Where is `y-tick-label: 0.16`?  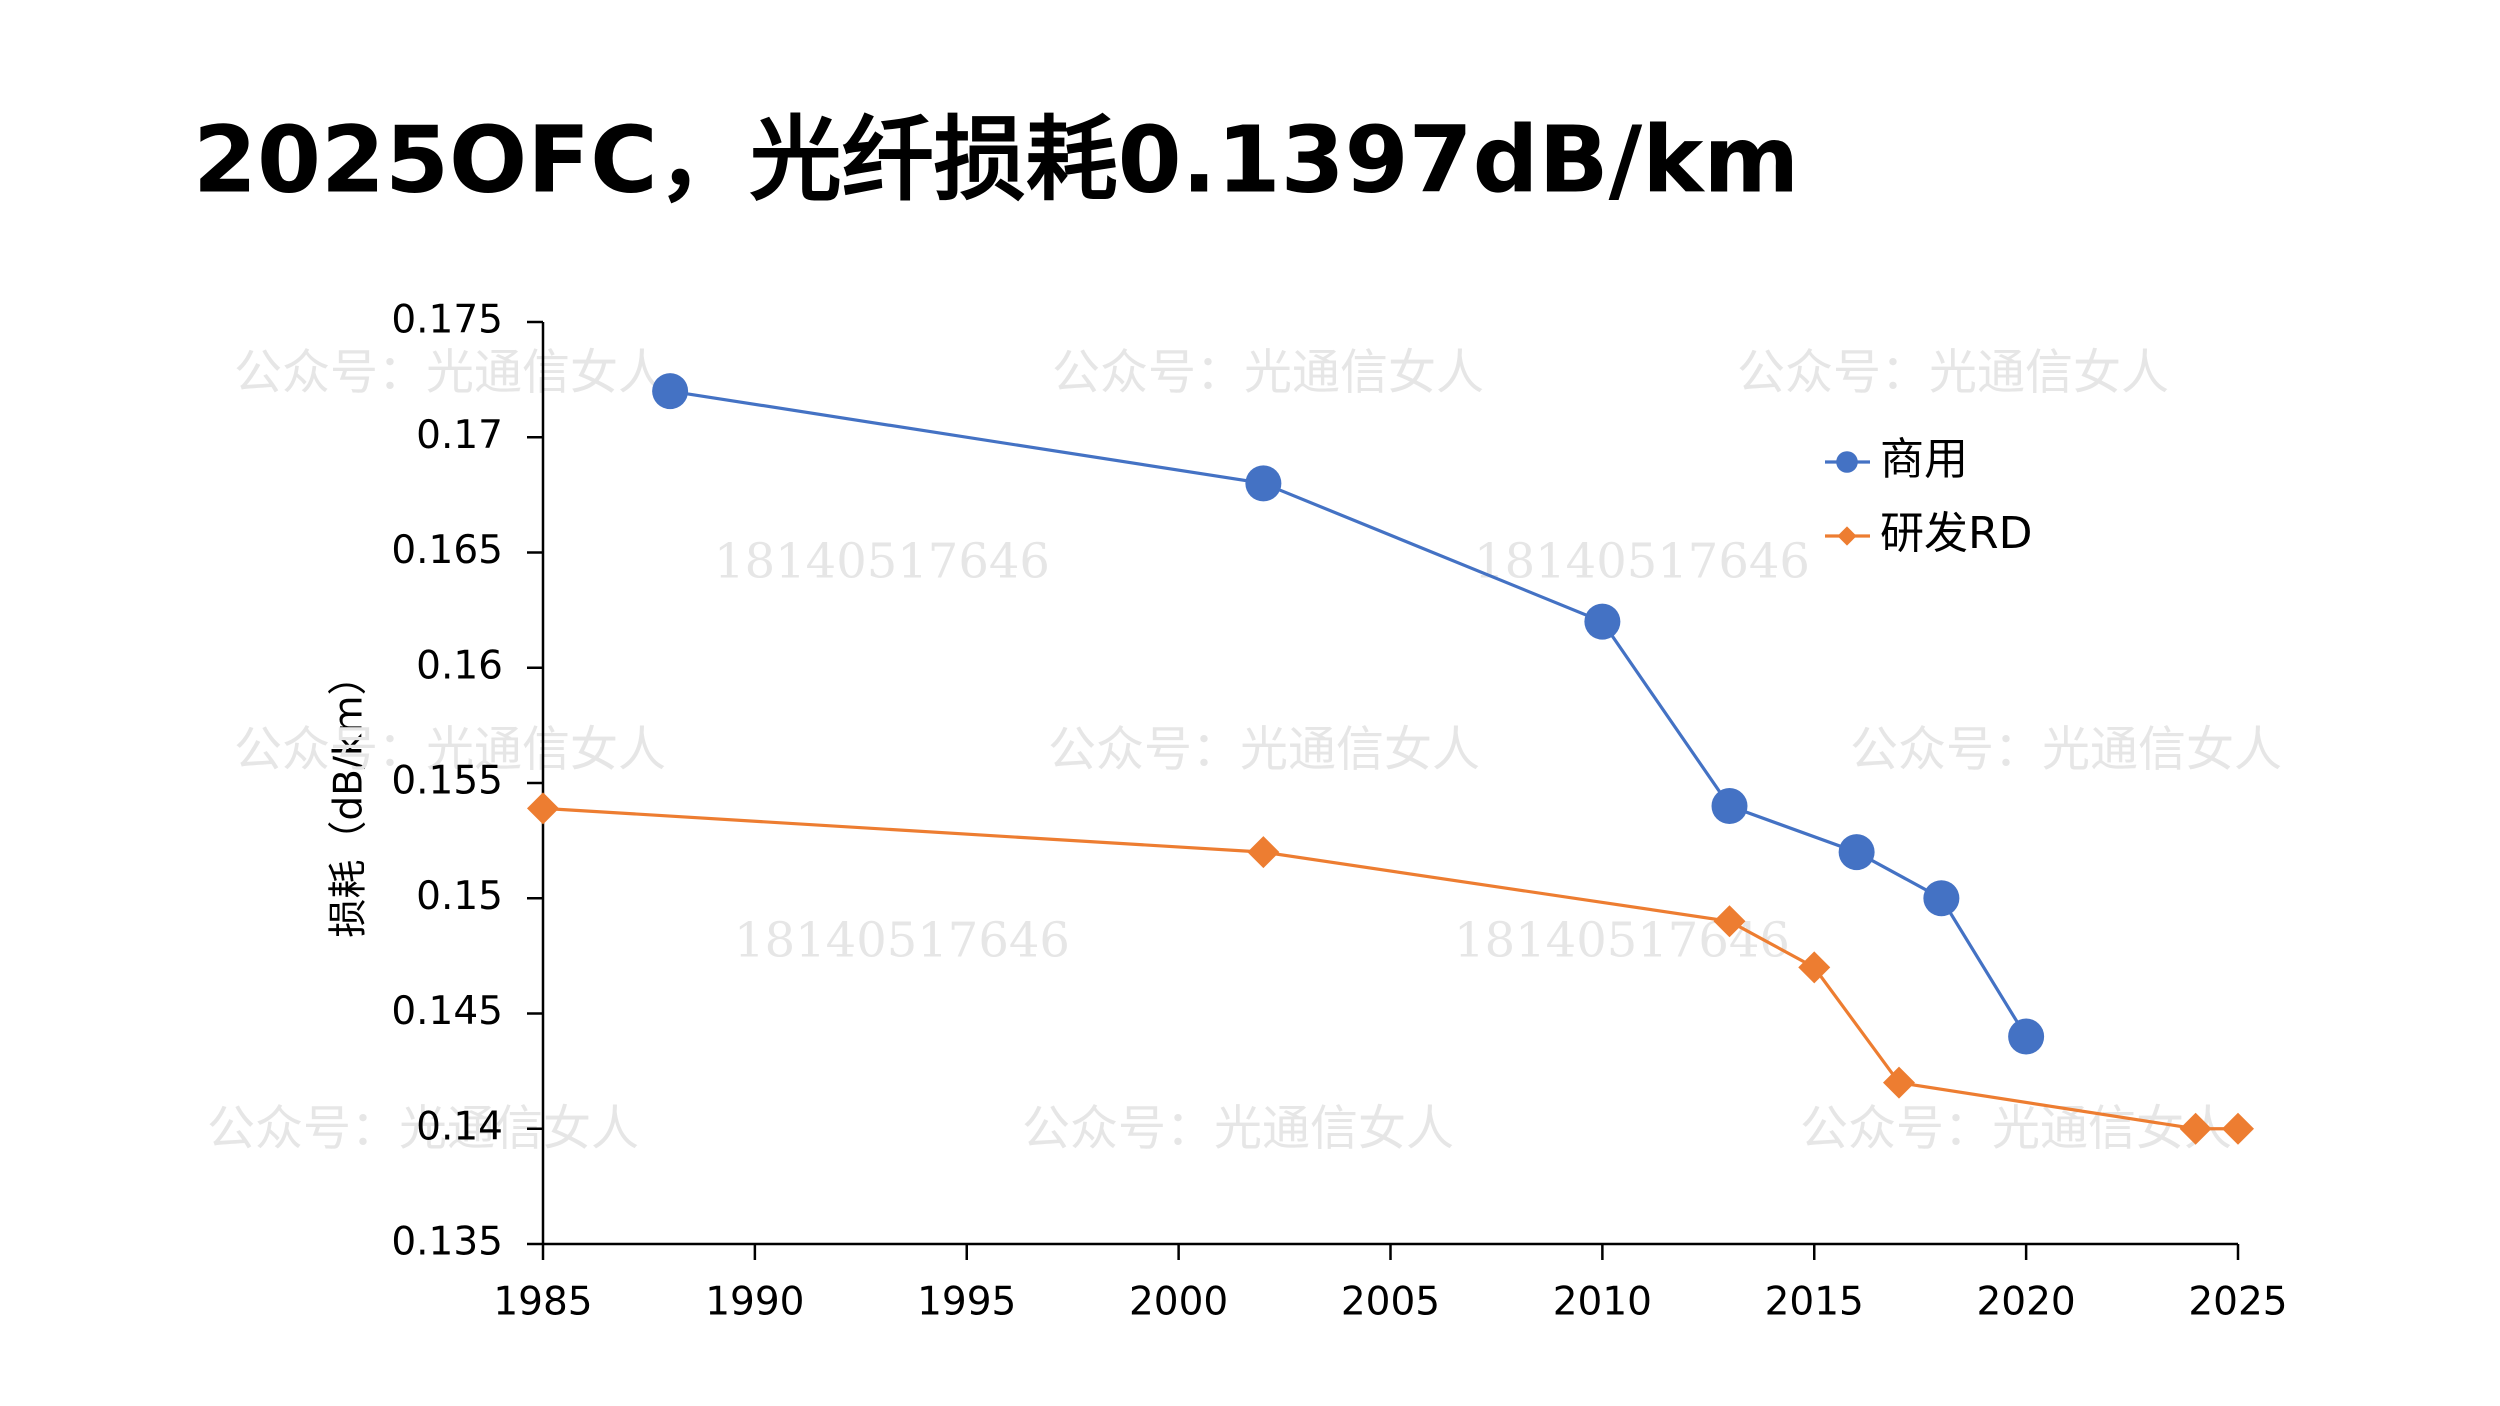
y-tick-label: 0.16 is located at coordinates (459, 665).